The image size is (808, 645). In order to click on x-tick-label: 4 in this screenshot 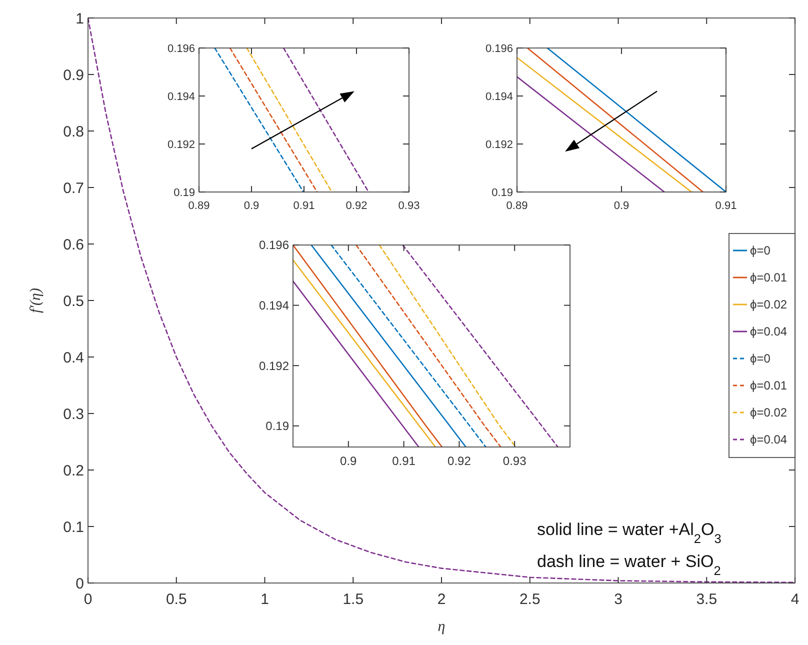, I will do `click(795, 599)`.